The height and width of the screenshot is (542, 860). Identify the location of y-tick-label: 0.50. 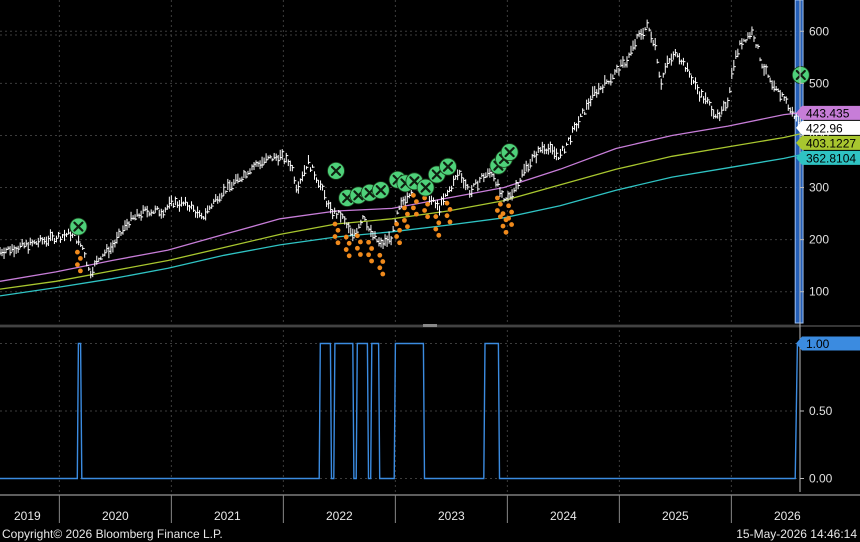
(821, 411).